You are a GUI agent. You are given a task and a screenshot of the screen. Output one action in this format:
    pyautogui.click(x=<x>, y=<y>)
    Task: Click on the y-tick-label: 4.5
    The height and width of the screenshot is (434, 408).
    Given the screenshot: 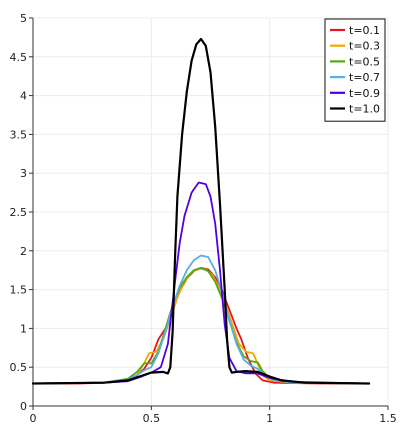 What is the action you would take?
    pyautogui.click(x=19, y=57)
    